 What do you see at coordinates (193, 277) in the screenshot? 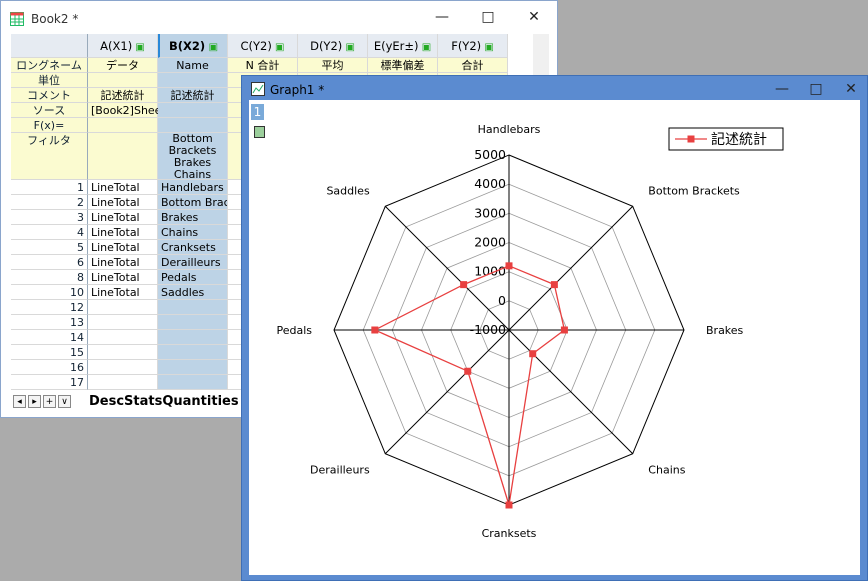
I see `cell-b: Pedals` at bounding box center [193, 277].